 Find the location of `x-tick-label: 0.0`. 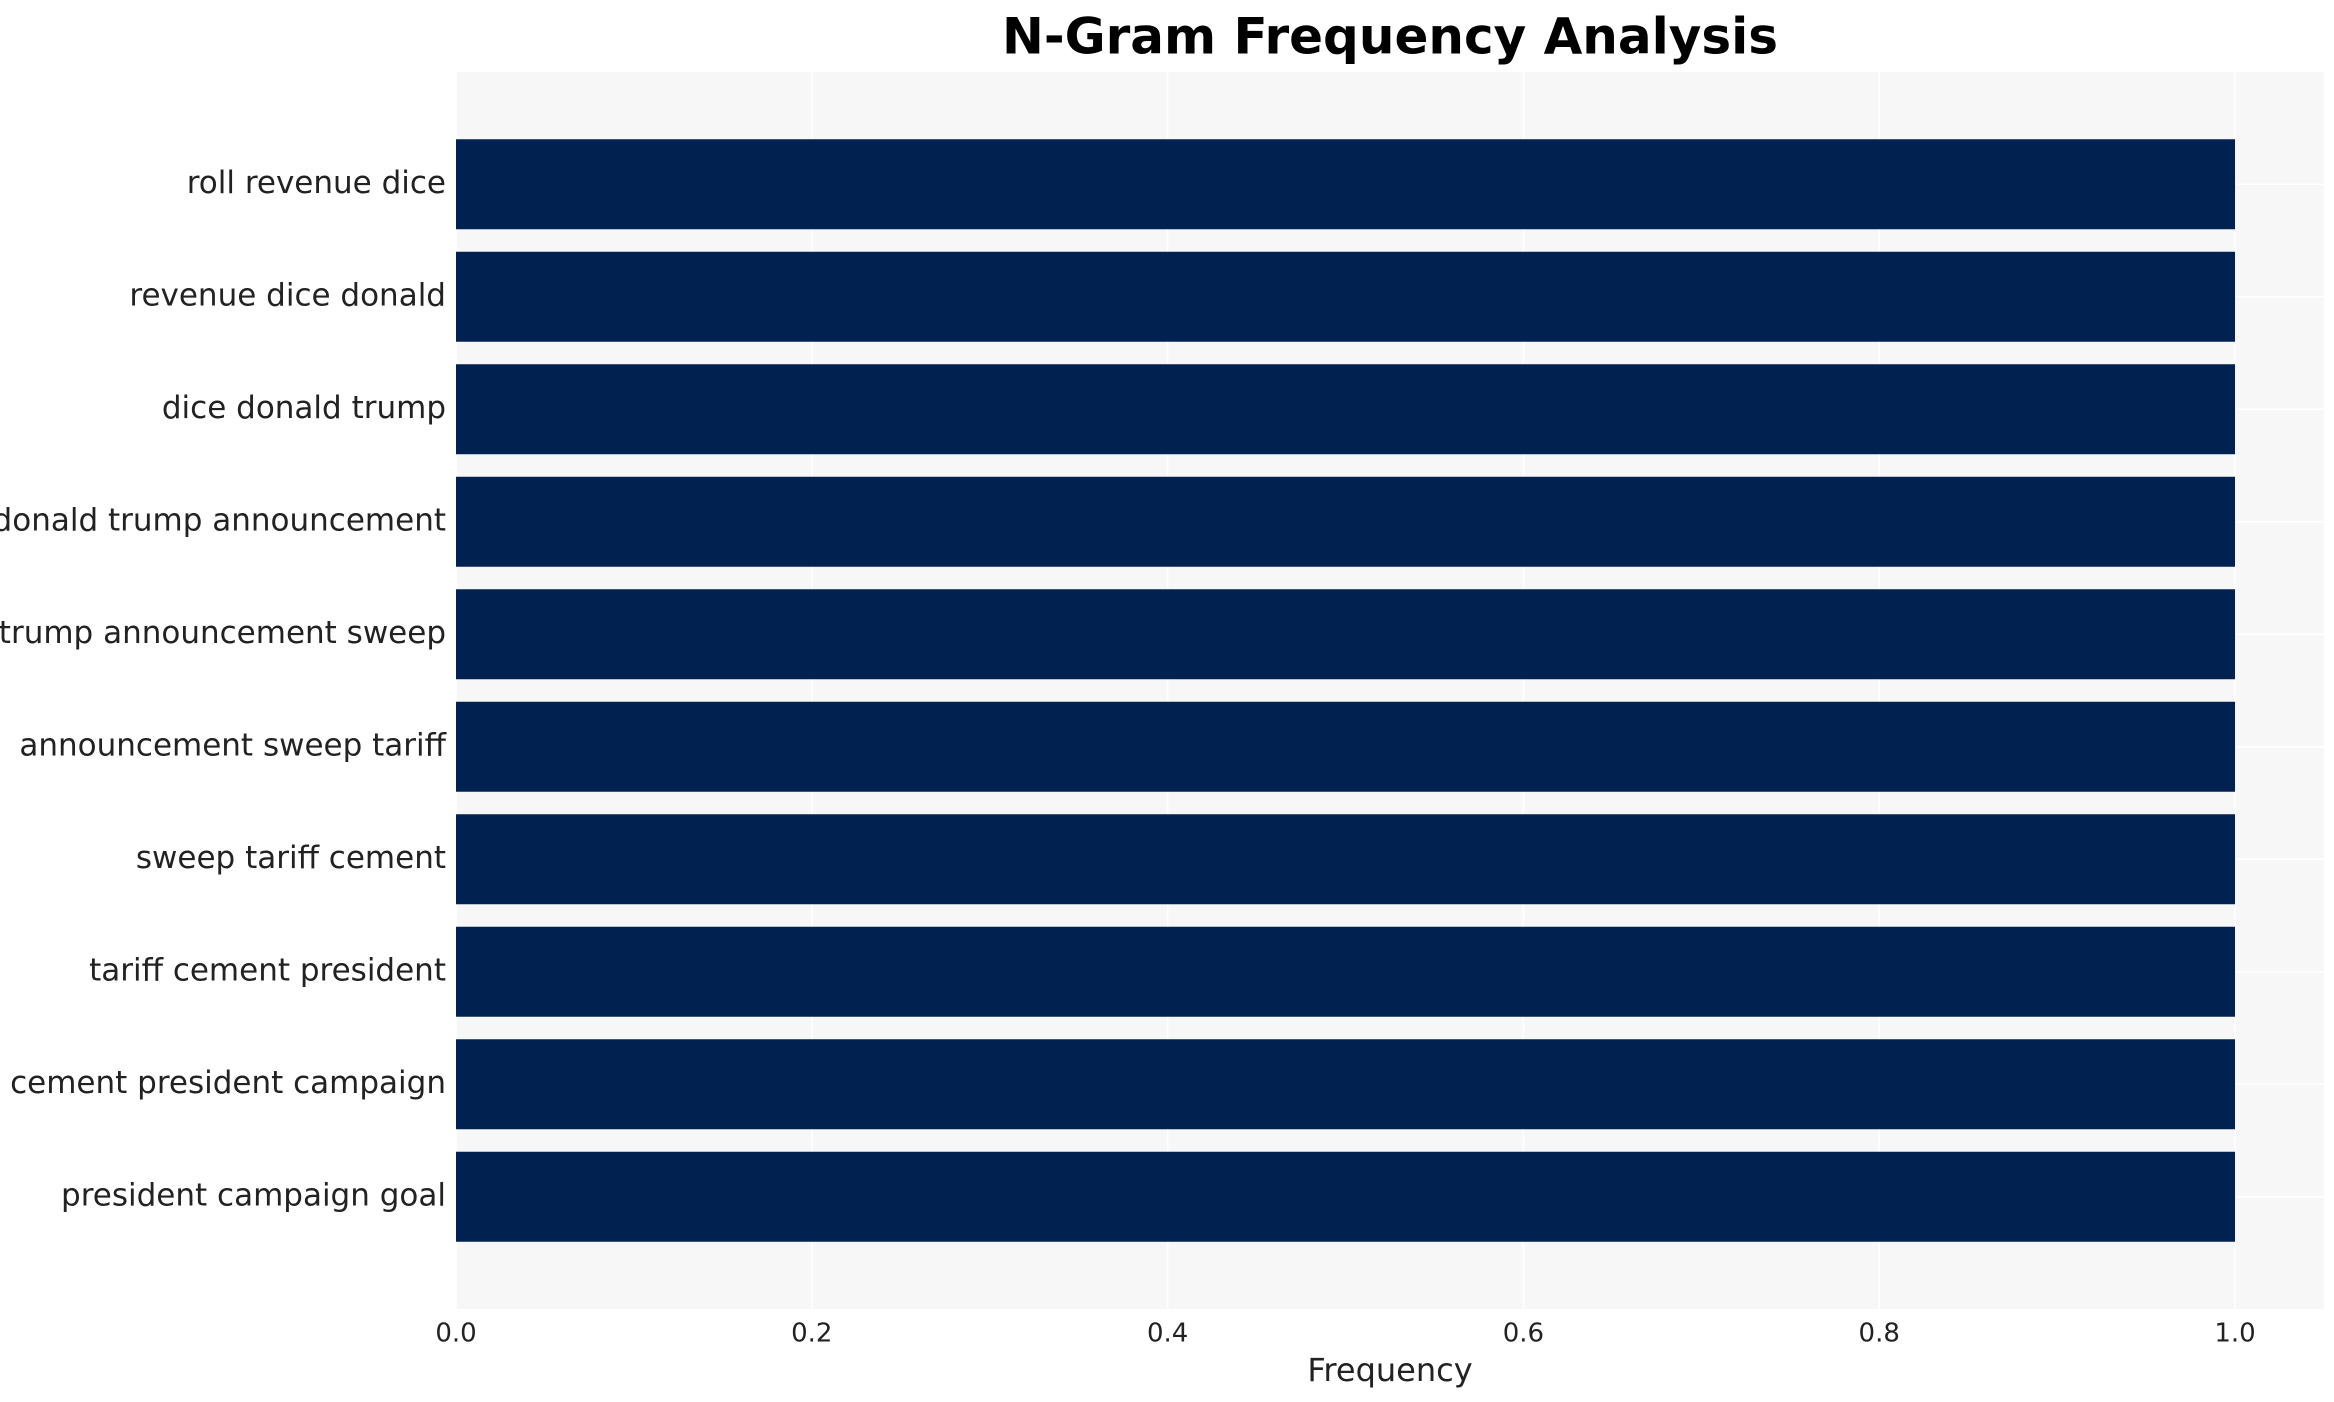

x-tick-label: 0.0 is located at coordinates (455, 1334).